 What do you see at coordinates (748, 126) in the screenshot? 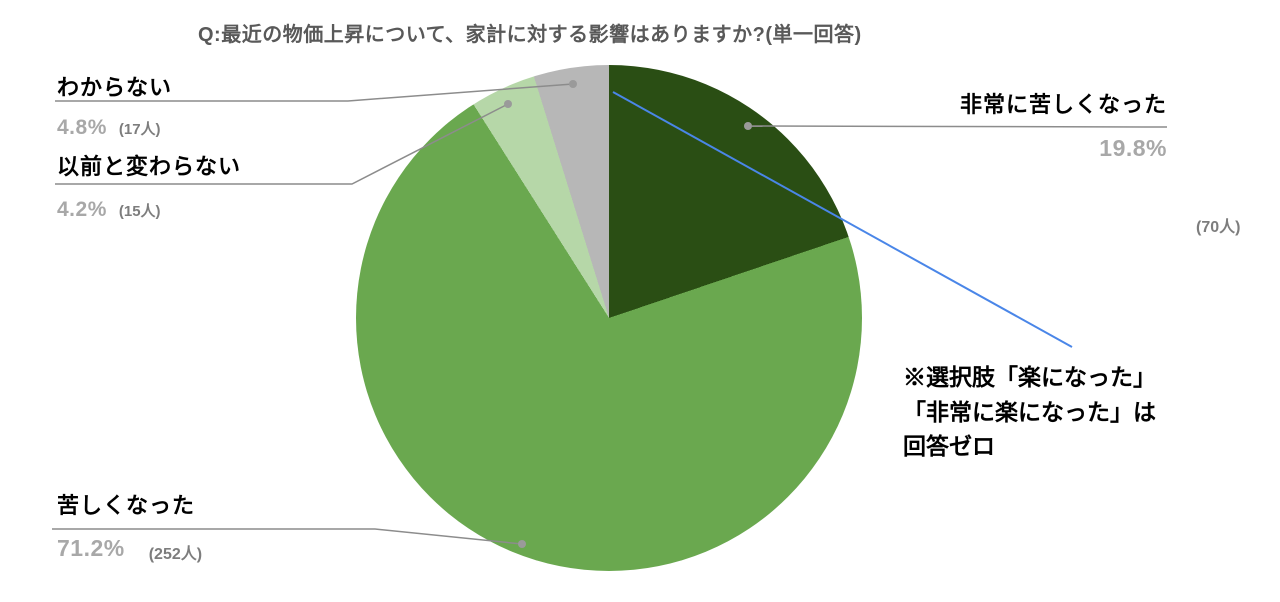
I see `leader-dot-hijoni` at bounding box center [748, 126].